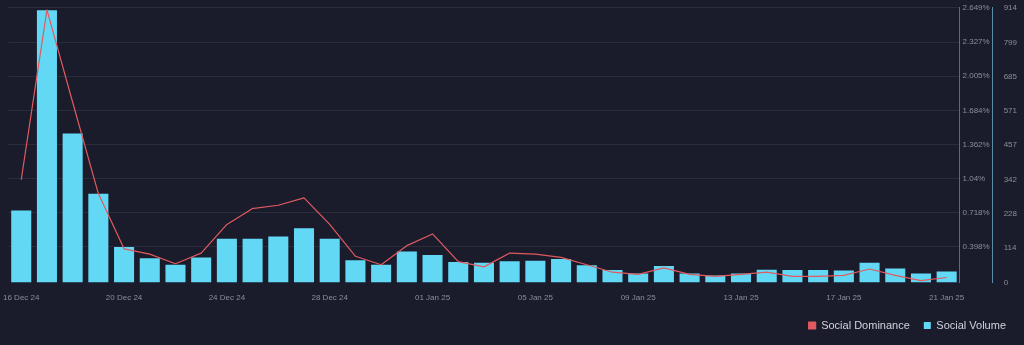 The width and height of the screenshot is (1024, 345). Describe the element at coordinates (976, 213) in the screenshot. I see `y-tick-label: 0.718%` at that location.